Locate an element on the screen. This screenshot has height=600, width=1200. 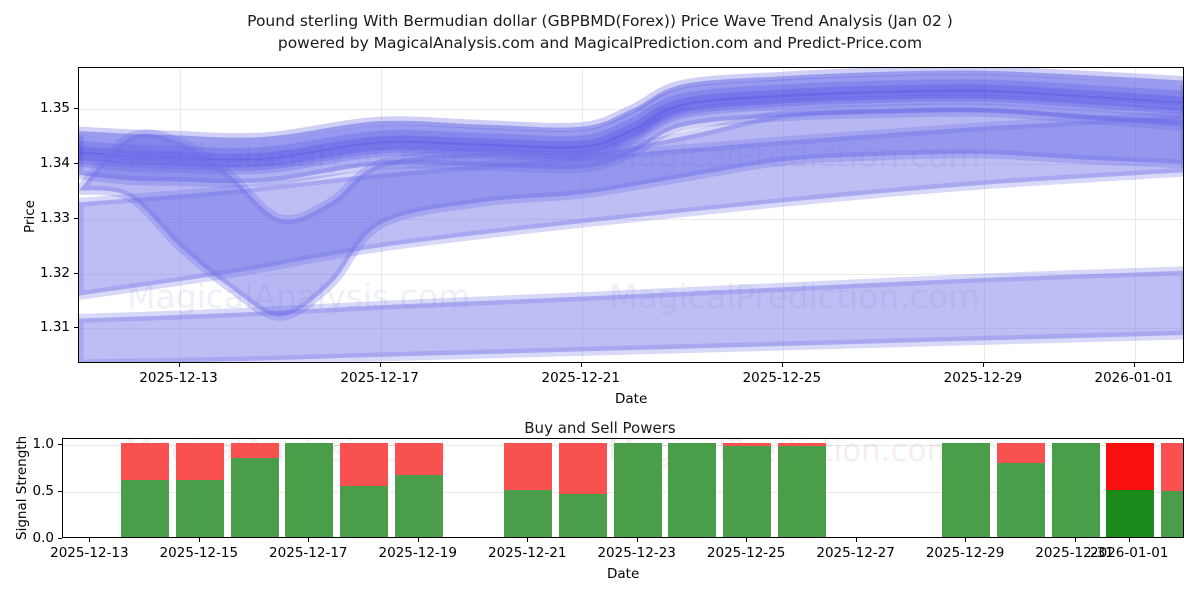
price-y-tick-label: 1.33 is located at coordinates (54, 217).